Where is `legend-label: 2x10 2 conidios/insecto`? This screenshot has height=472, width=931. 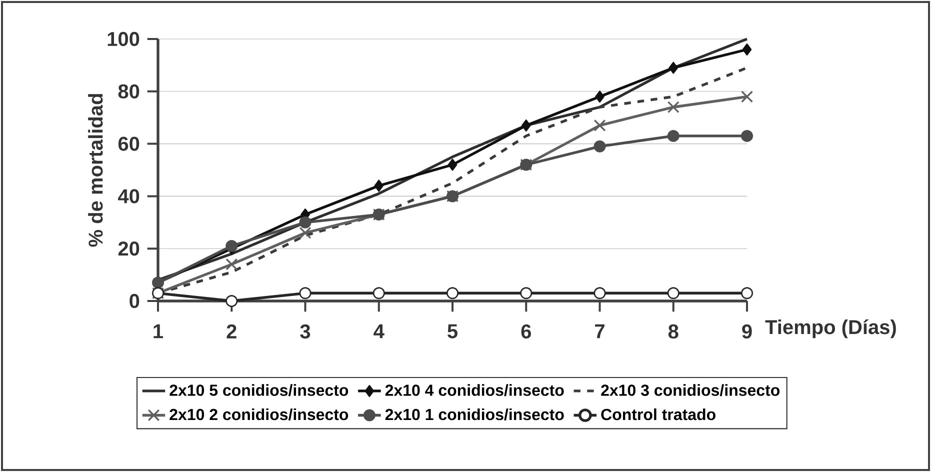
legend-label: 2x10 2 conidios/insecto is located at coordinates (259, 414).